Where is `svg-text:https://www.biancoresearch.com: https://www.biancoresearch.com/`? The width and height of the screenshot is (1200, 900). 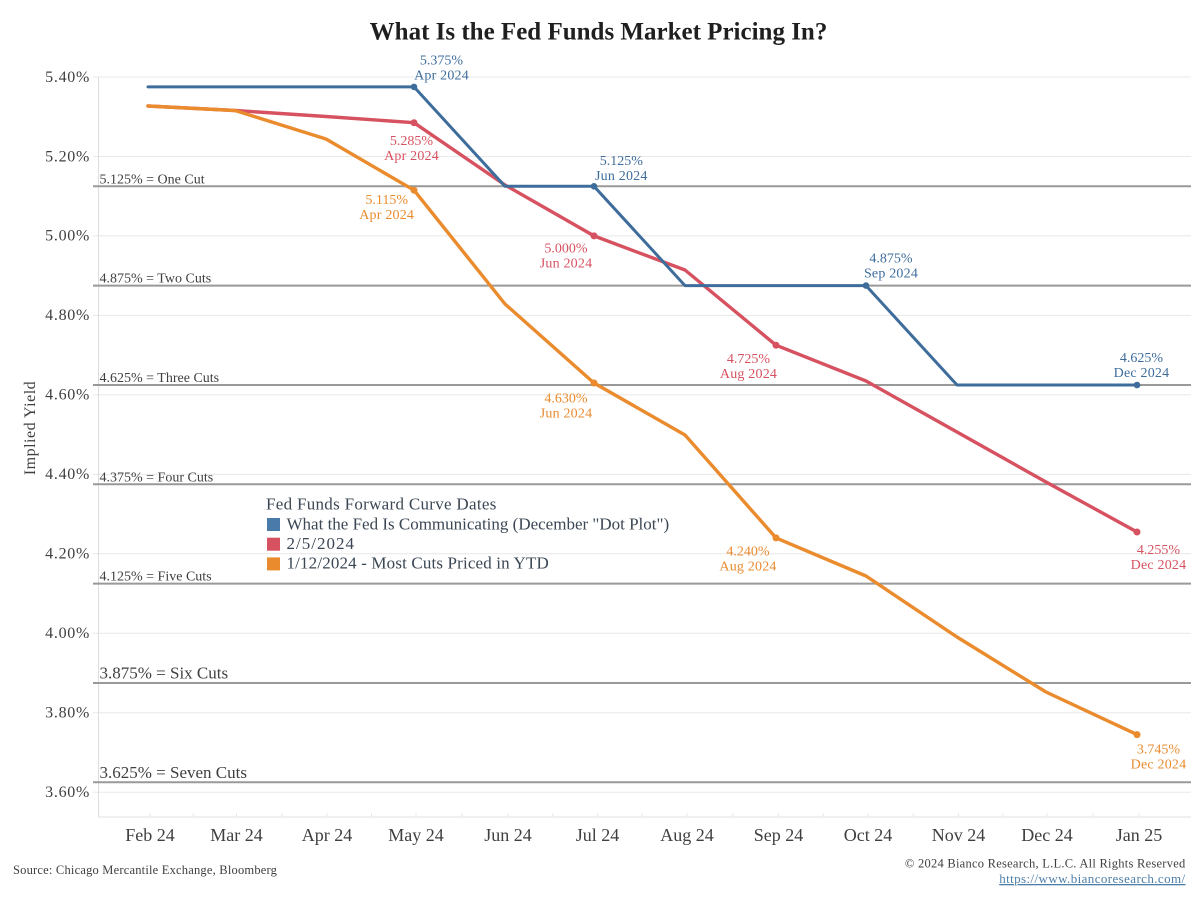 svg-text:https://www.biancoresearch.com: https://www.biancoresearch.com/ is located at coordinates (1092, 878).